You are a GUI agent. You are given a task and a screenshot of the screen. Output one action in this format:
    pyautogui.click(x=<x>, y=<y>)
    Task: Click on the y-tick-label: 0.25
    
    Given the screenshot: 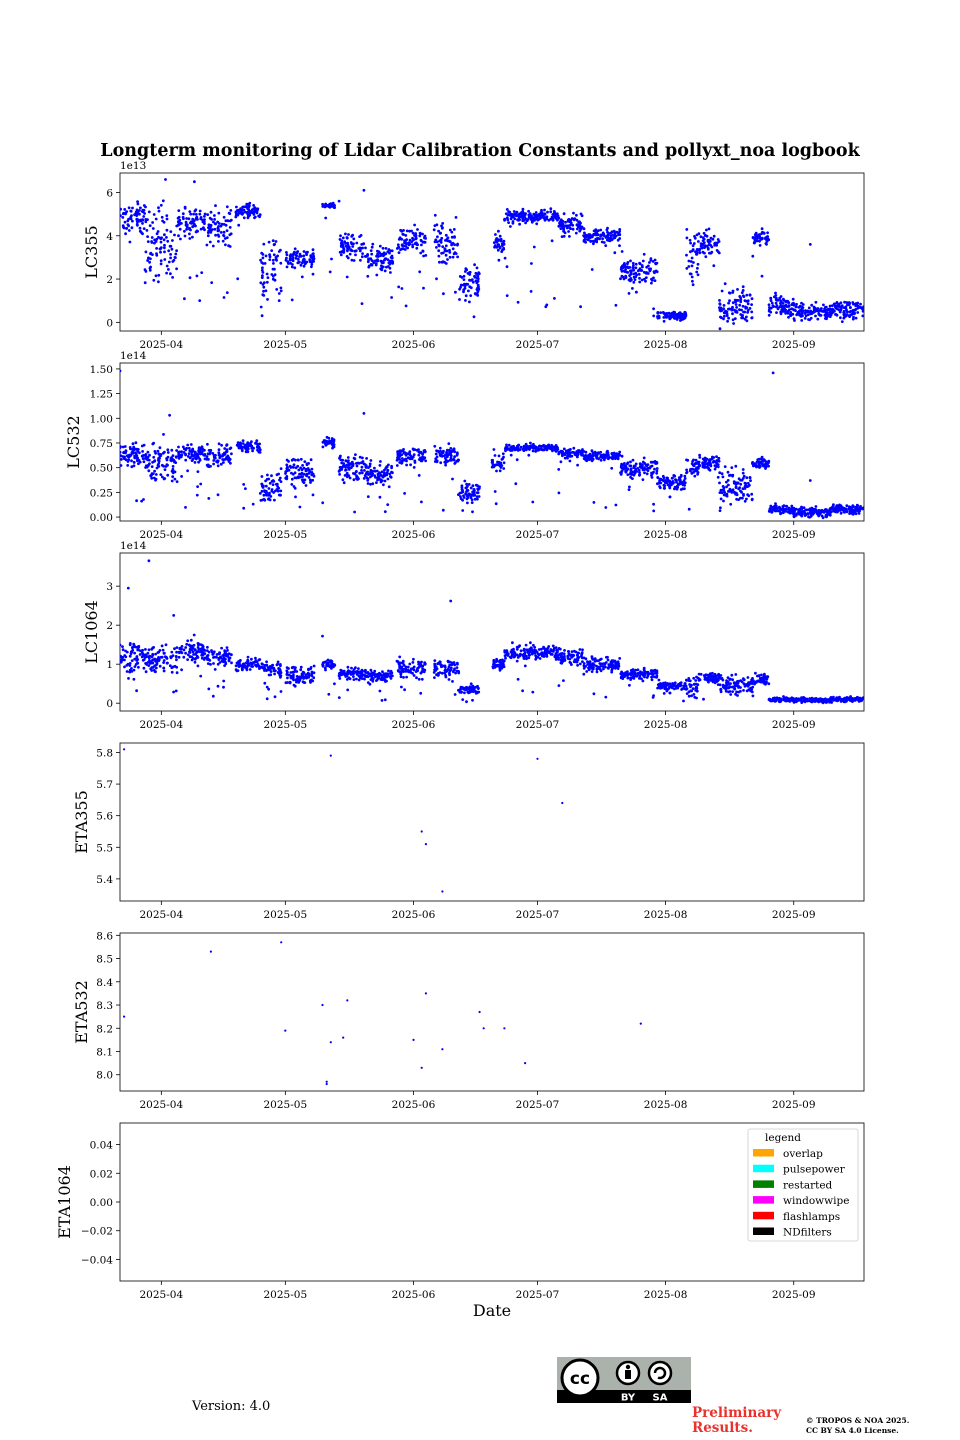 What is the action you would take?
    pyautogui.click(x=101, y=493)
    